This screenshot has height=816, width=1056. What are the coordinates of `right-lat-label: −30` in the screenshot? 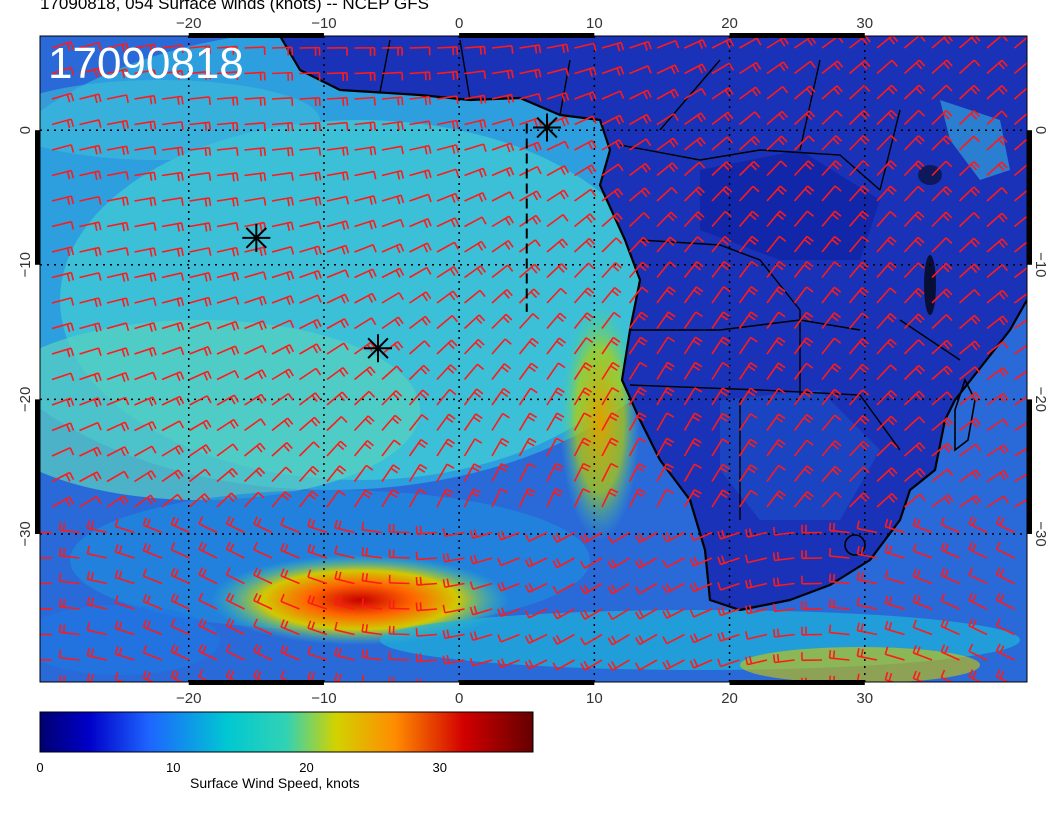 It's located at (1040, 533).